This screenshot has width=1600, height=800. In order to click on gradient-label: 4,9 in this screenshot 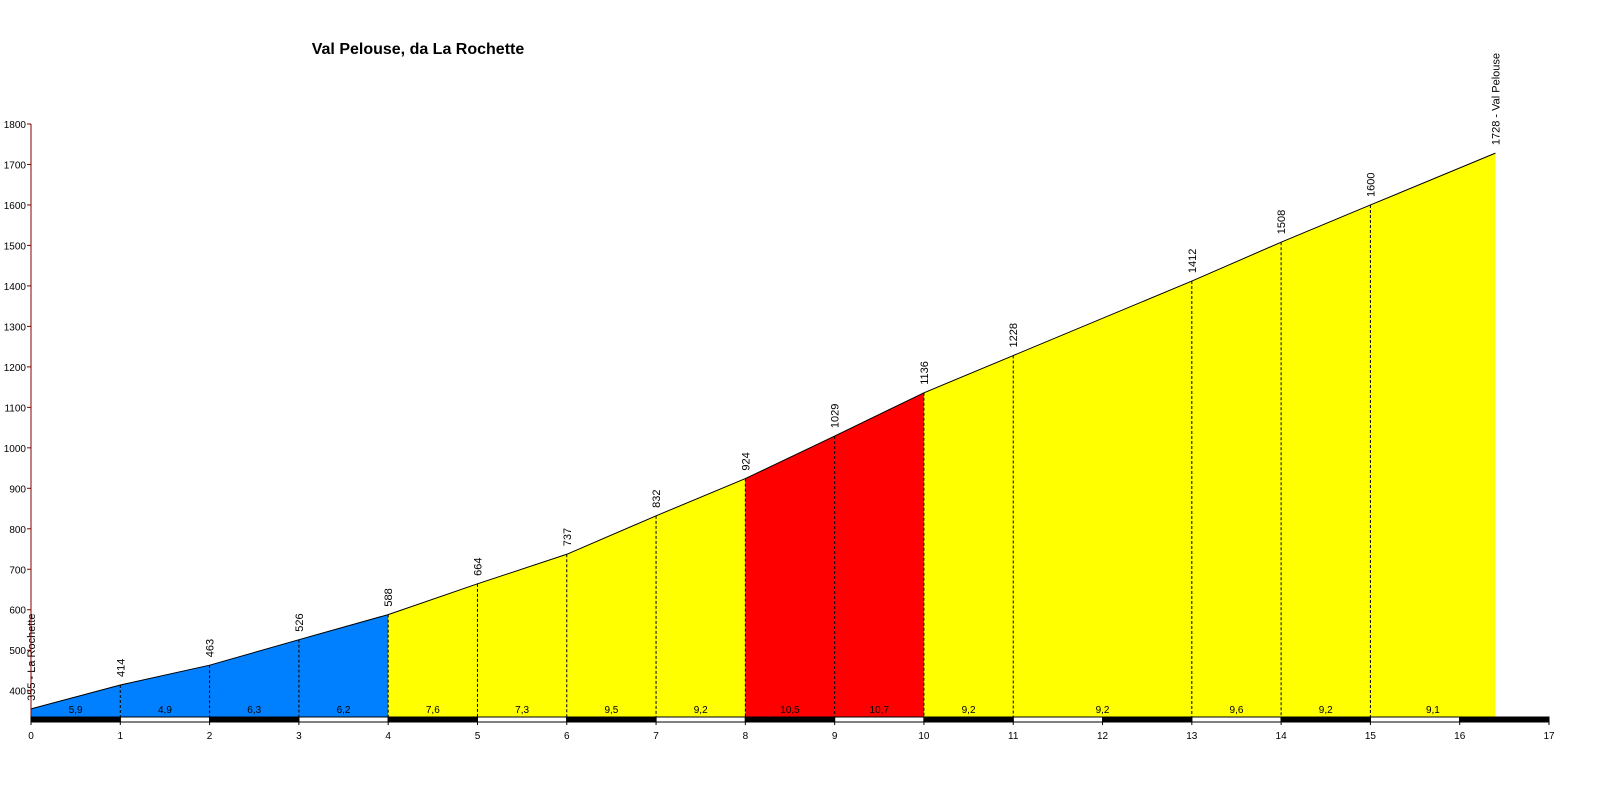, I will do `click(165, 710)`.